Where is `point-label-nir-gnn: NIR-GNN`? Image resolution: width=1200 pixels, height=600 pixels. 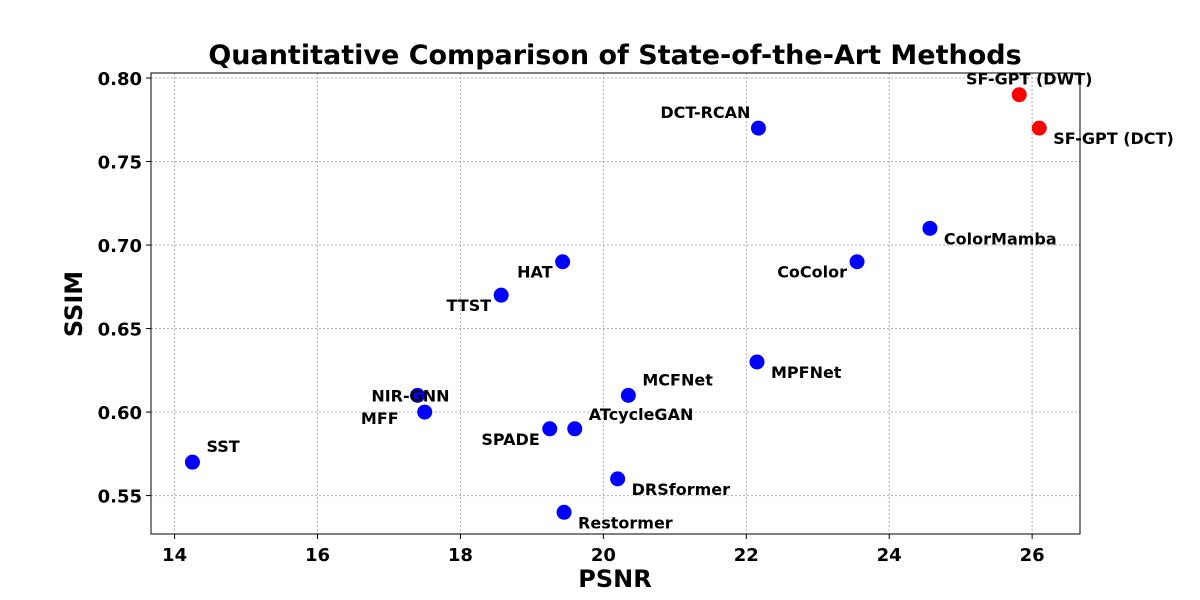 point-label-nir-gnn: NIR-GNN is located at coordinates (410, 395).